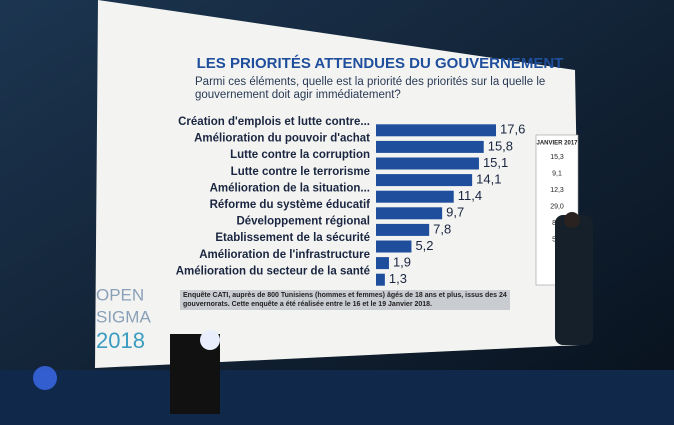 The height and width of the screenshot is (425, 674). I want to click on presenter, so click(574, 280).